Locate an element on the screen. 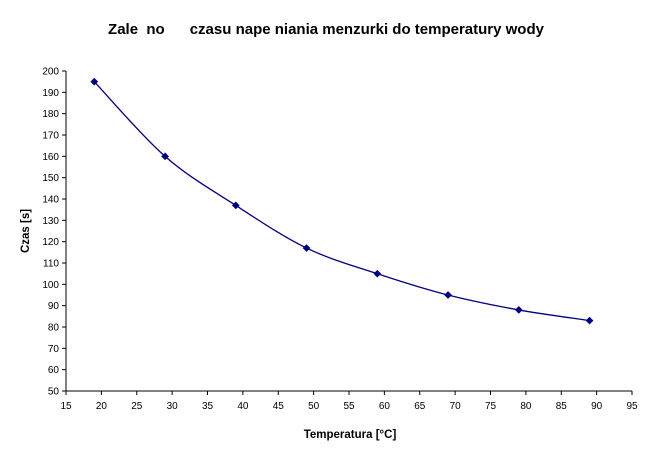 The image size is (654, 460). y-tick-label: 120 is located at coordinates (50, 242).